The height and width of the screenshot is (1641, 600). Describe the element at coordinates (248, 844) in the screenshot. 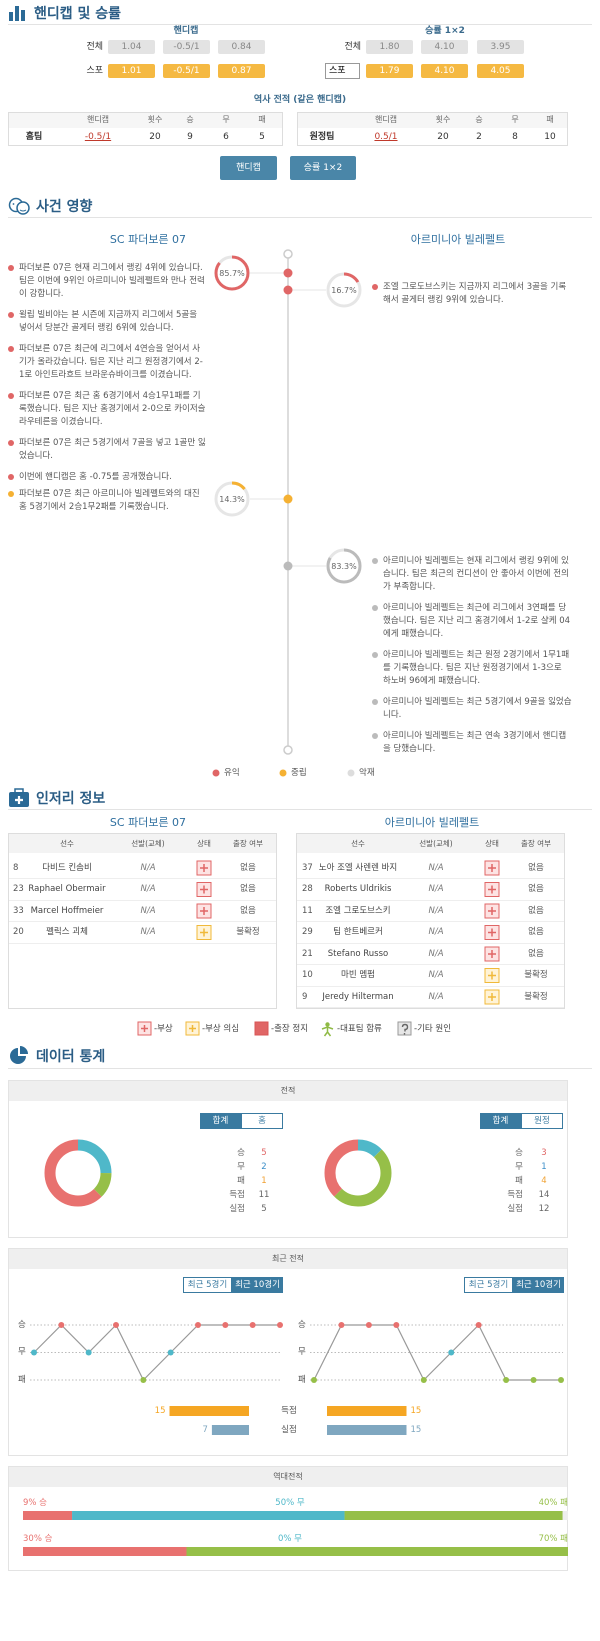

I see `injury-header: 출장 여부` at that location.